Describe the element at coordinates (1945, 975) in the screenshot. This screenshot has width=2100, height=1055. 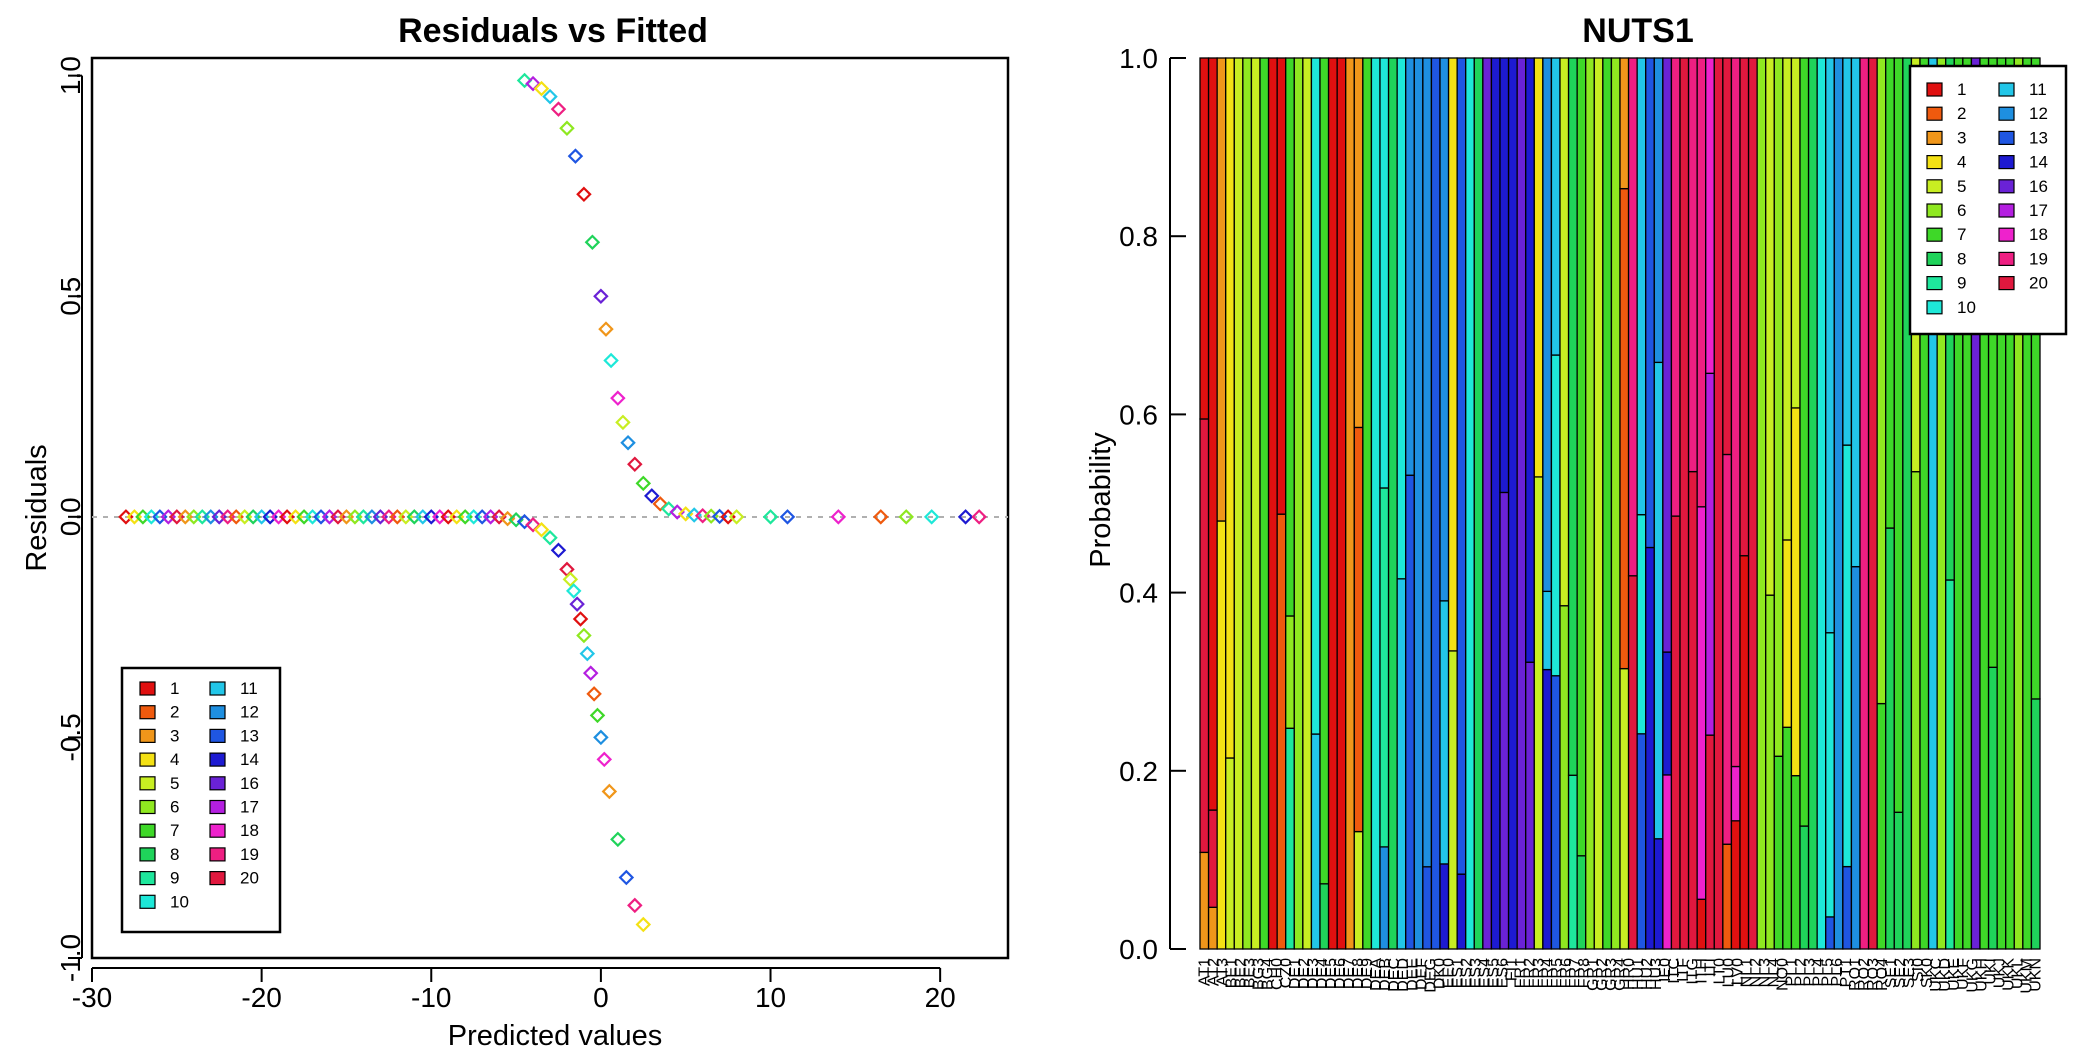
I see `bar-x-tick-label: UKD` at that location.